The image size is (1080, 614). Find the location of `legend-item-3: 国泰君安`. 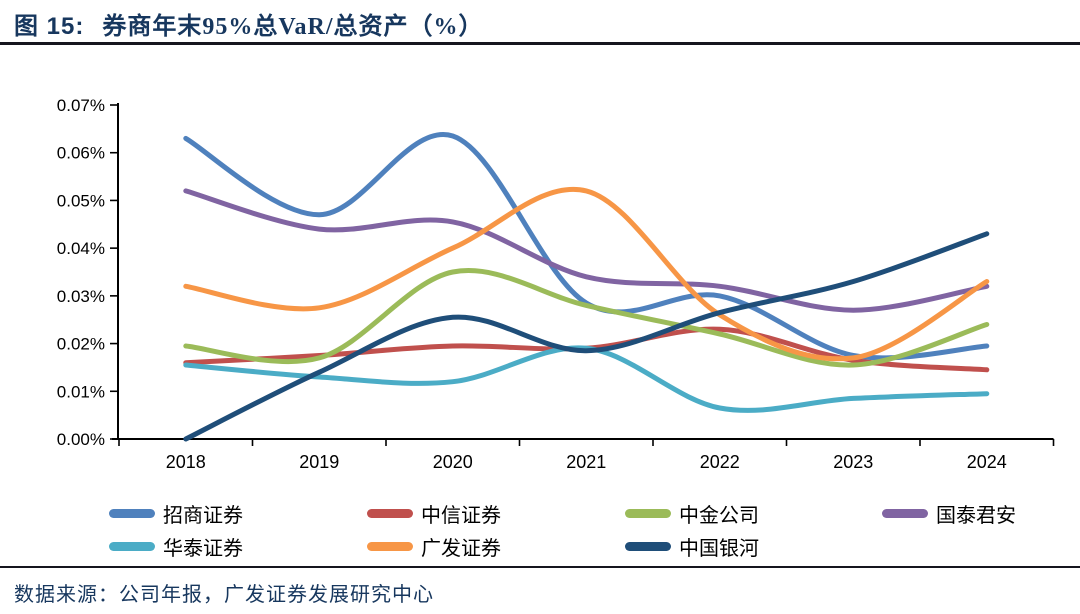

legend-item-3: 国泰君安 is located at coordinates (949, 514).